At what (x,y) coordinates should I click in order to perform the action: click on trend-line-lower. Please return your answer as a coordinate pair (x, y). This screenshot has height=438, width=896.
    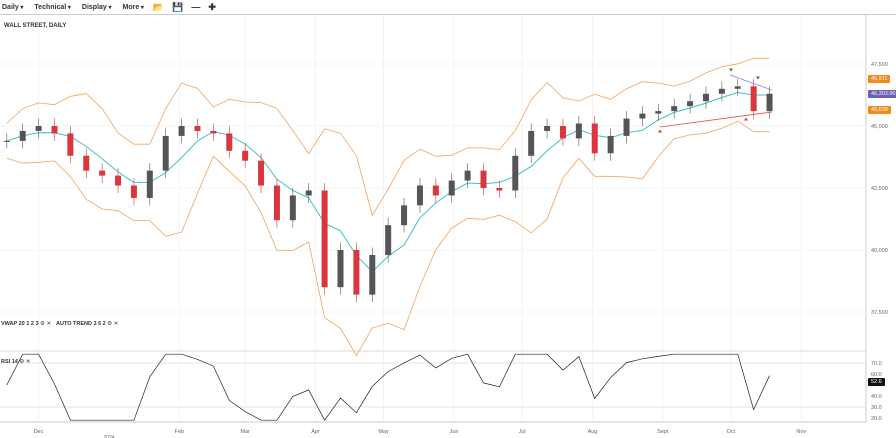
    Looking at the image, I should click on (716, 119).